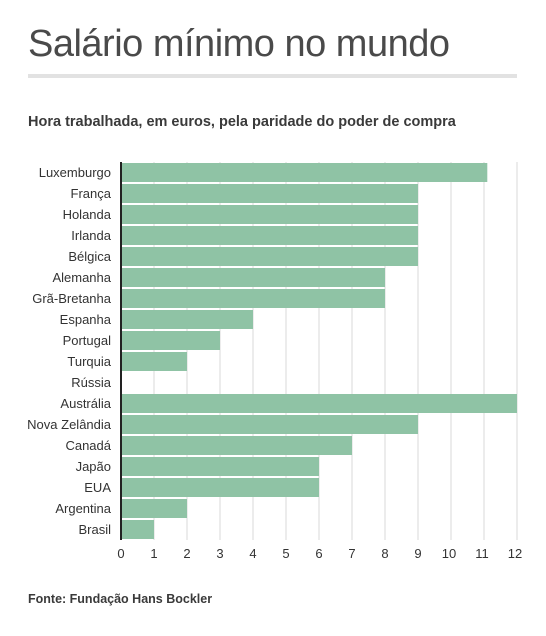 This screenshot has height=636, width=546. Describe the element at coordinates (515, 553) in the screenshot. I see `x-tick-label: 12` at that location.